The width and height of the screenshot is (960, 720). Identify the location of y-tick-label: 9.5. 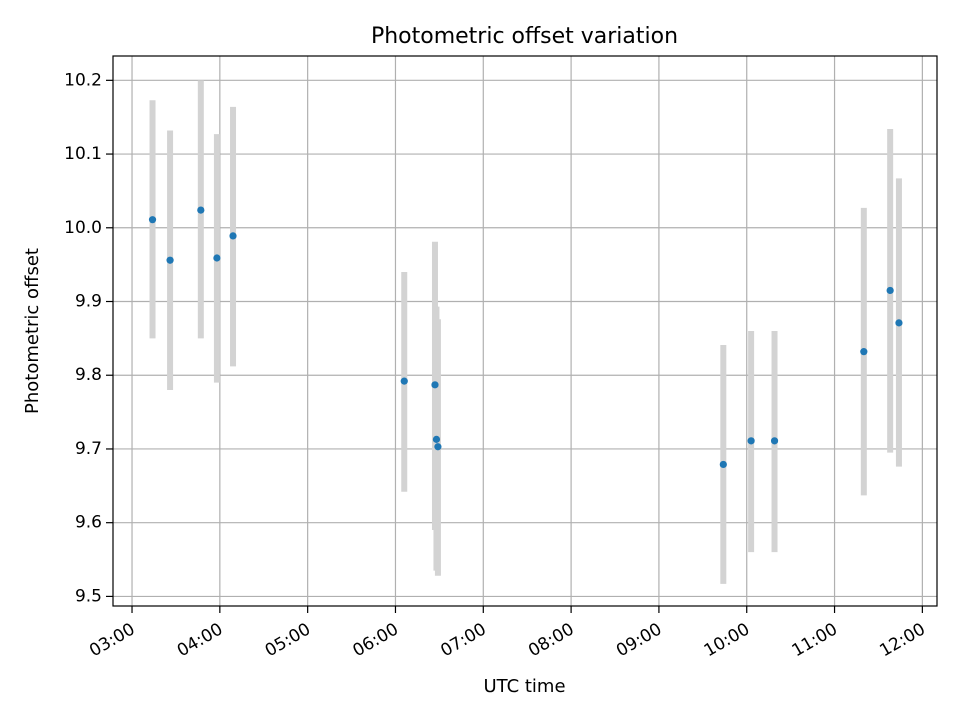
(88, 596).